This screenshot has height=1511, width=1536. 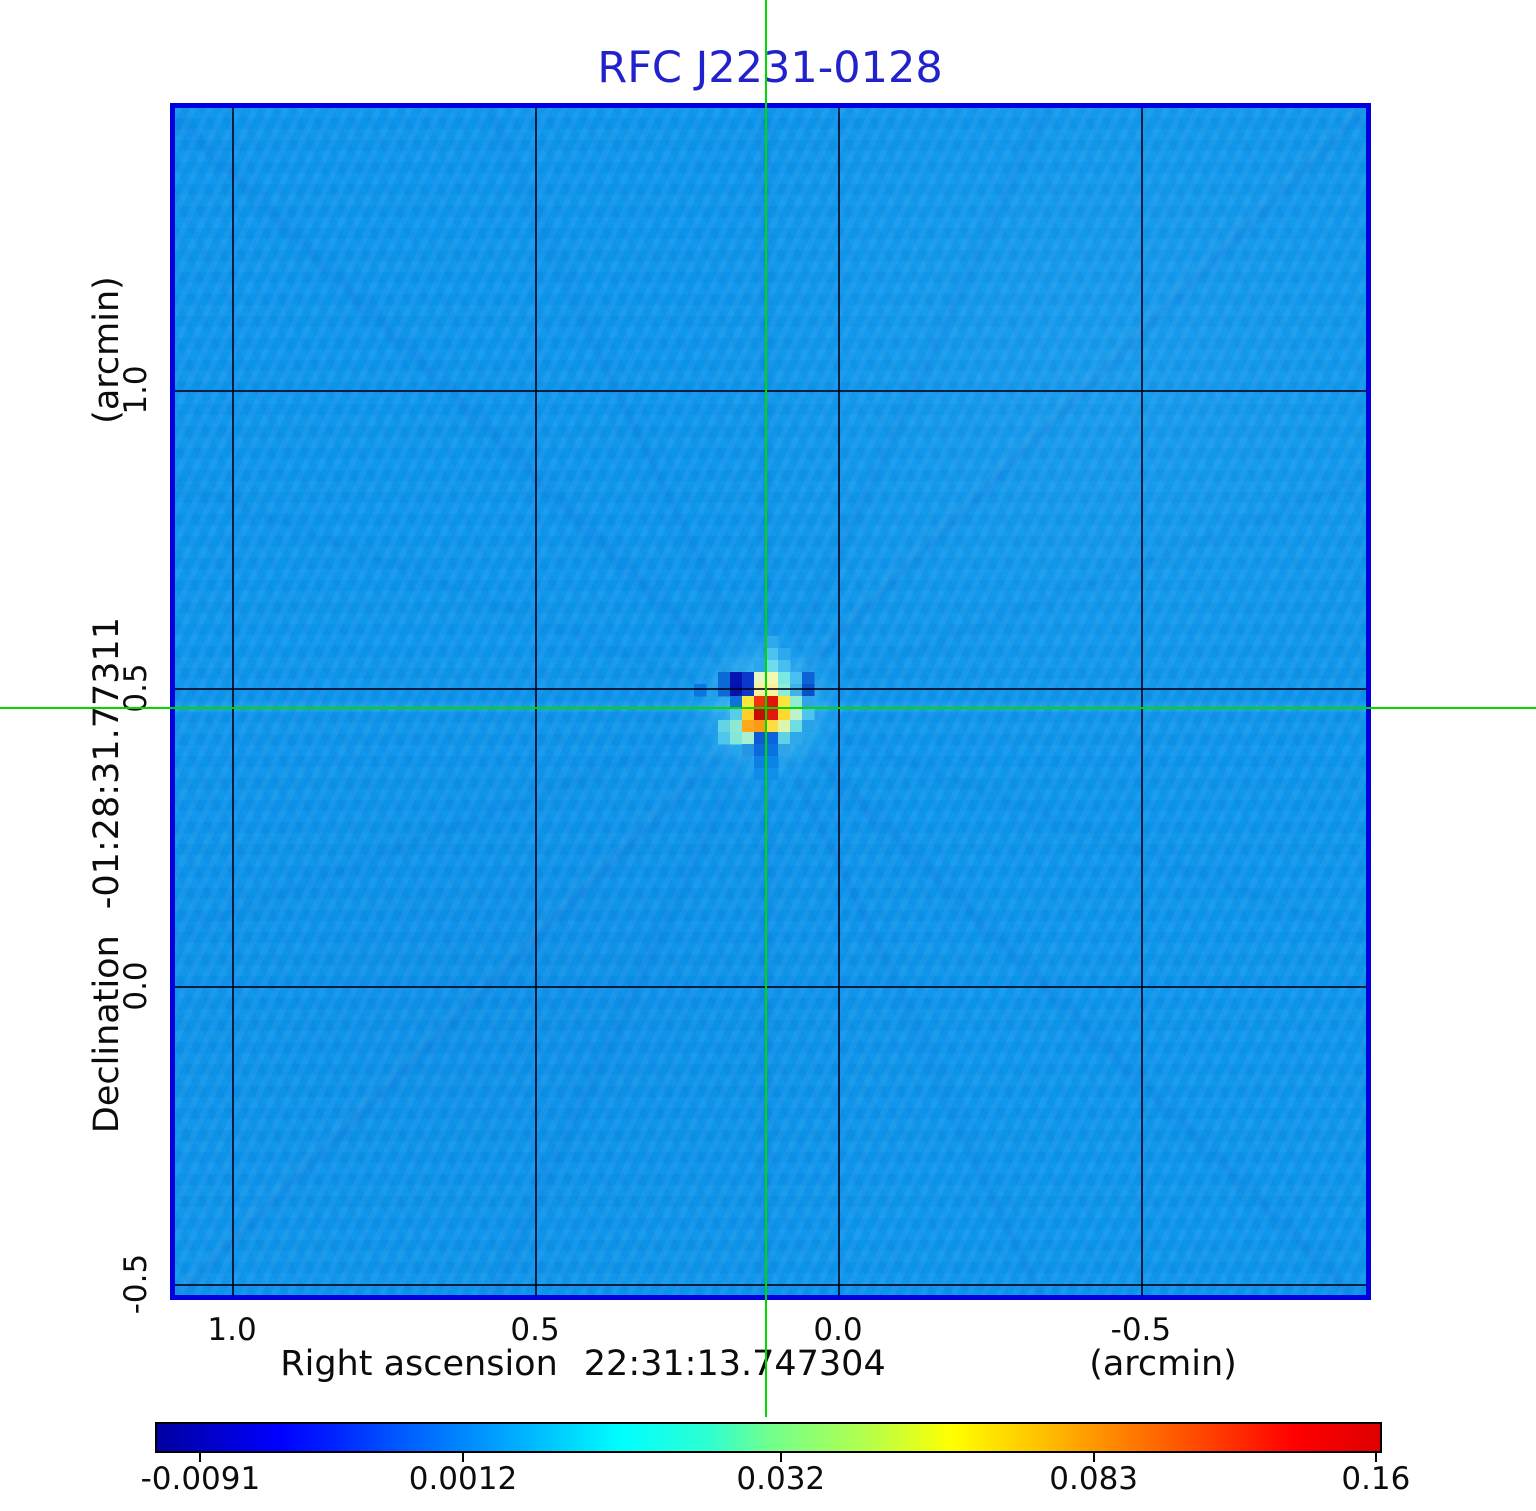 I want to click on y-axis-unit: (arcmin), so click(x=107, y=350).